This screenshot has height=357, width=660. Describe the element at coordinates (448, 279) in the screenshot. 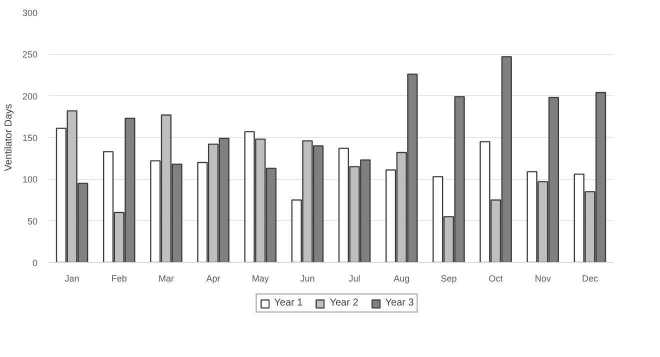

I see `x-tick-label: Sep` at that location.